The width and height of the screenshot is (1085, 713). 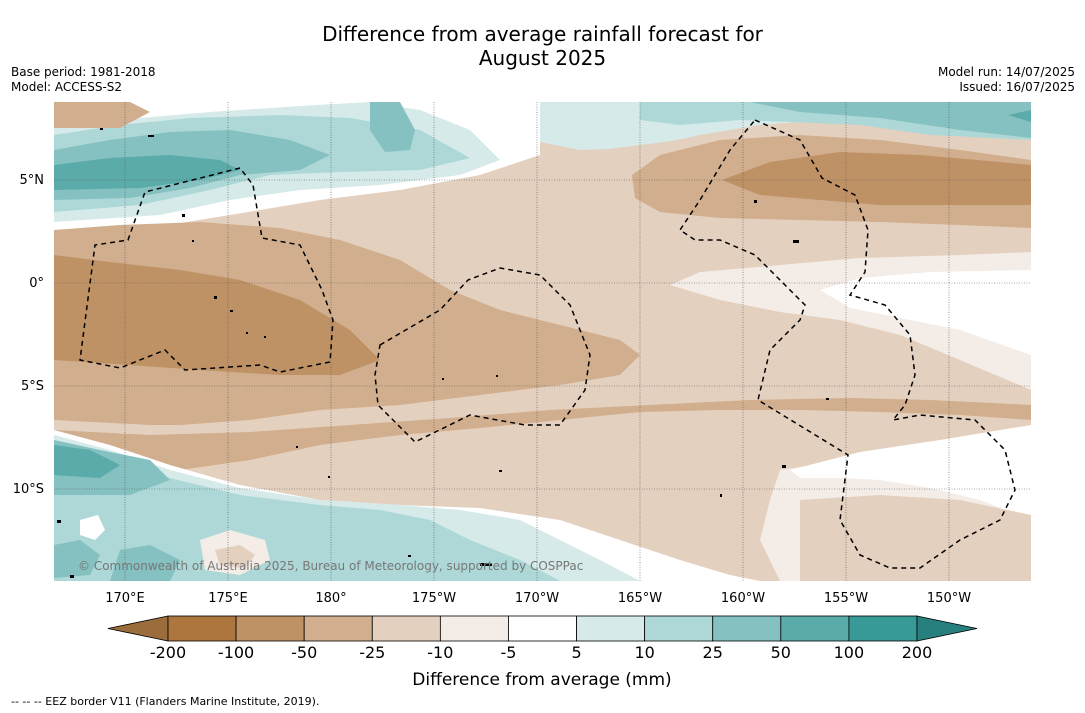 What do you see at coordinates (125, 598) in the screenshot?
I see `lon-label: 170°E` at bounding box center [125, 598].